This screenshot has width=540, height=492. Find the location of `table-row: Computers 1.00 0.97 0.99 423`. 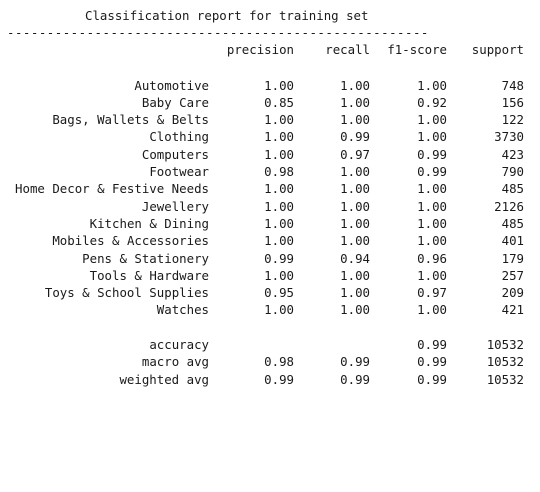

table-row: Computers 1.00 0.97 0.99 423 is located at coordinates (270, 154).